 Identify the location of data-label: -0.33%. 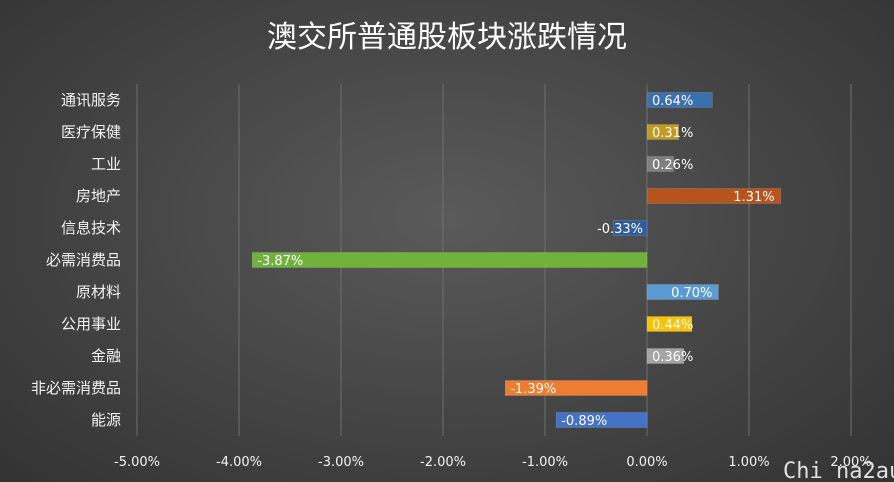
(620, 229).